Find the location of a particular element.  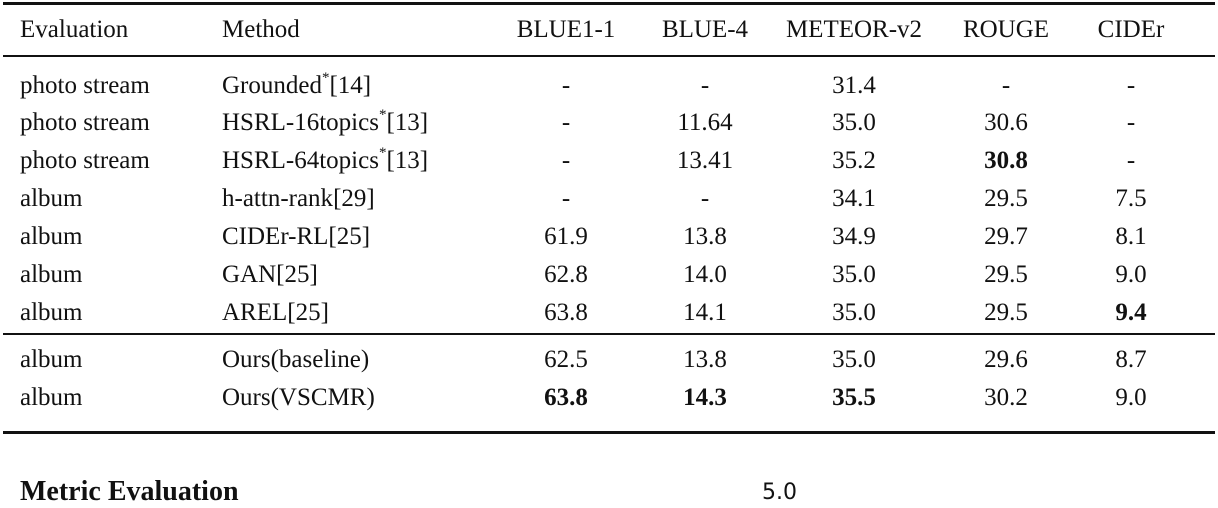

cell-bleu4: 13.41 is located at coordinates (705, 160).